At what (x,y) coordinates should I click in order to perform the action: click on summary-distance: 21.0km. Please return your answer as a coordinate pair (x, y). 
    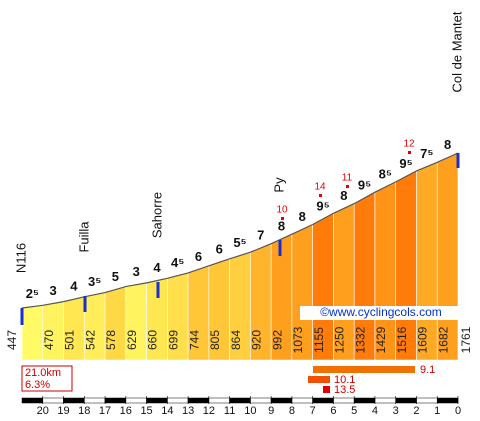
    Looking at the image, I should click on (43, 373).